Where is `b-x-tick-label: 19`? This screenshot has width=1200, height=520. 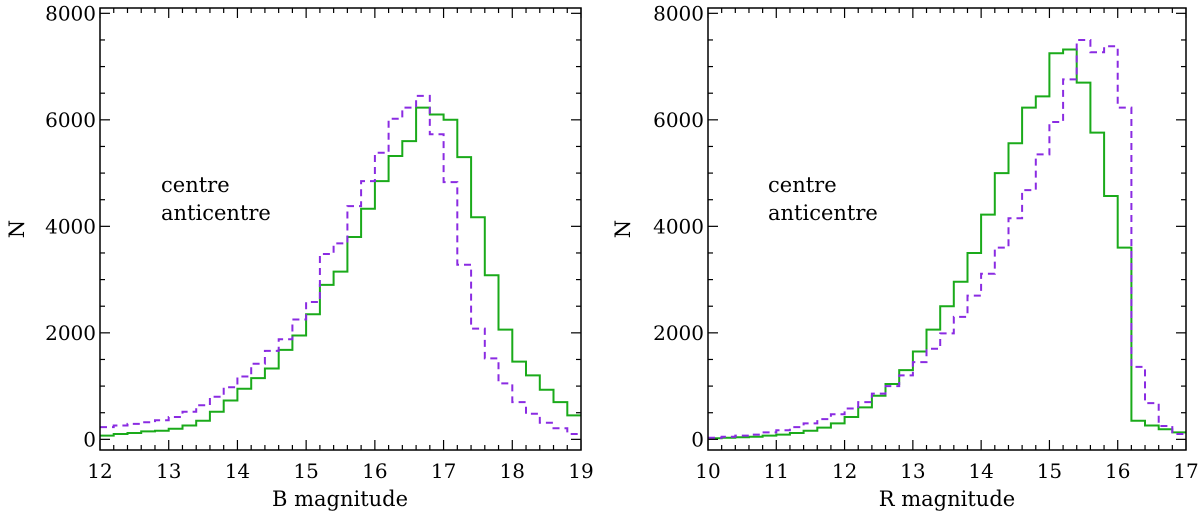 b-x-tick-label: 19 is located at coordinates (580, 471).